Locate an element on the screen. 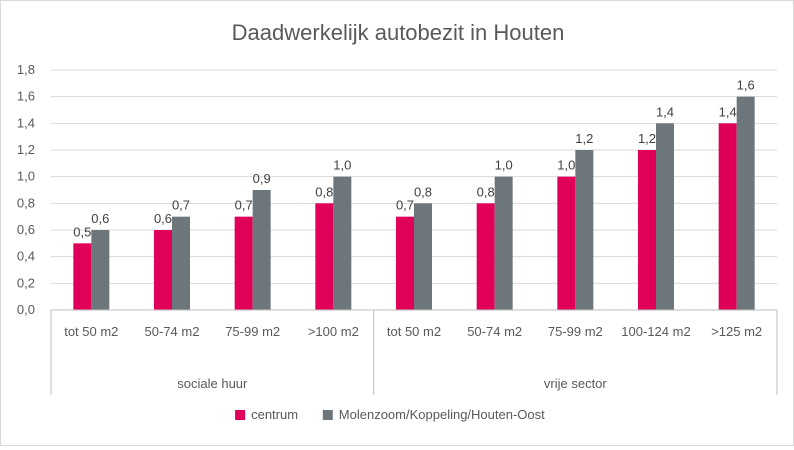  chart-title: Daadwerkelijk autobezit in Houten is located at coordinates (398, 32).